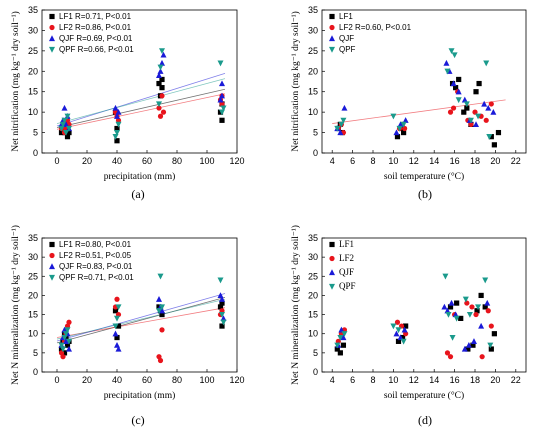 This screenshot has height=445, width=550. I want to click on x-tick-label: 16, so click(455, 380).